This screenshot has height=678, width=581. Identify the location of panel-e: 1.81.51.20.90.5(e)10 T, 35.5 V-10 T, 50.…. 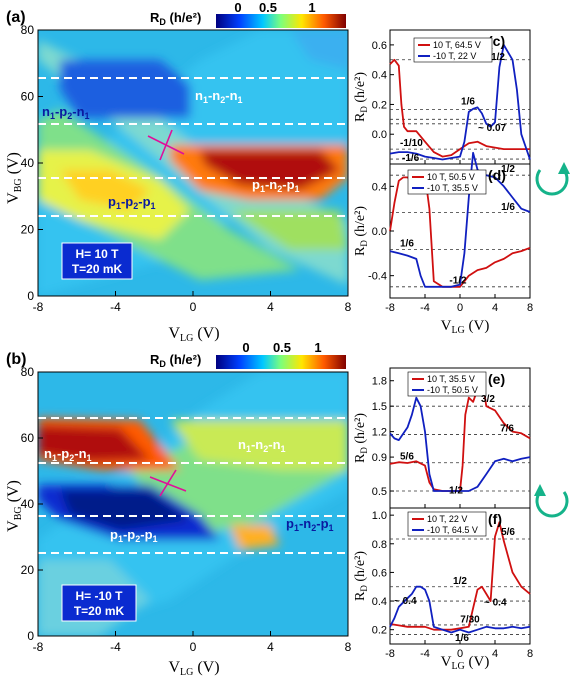
(442, 438).